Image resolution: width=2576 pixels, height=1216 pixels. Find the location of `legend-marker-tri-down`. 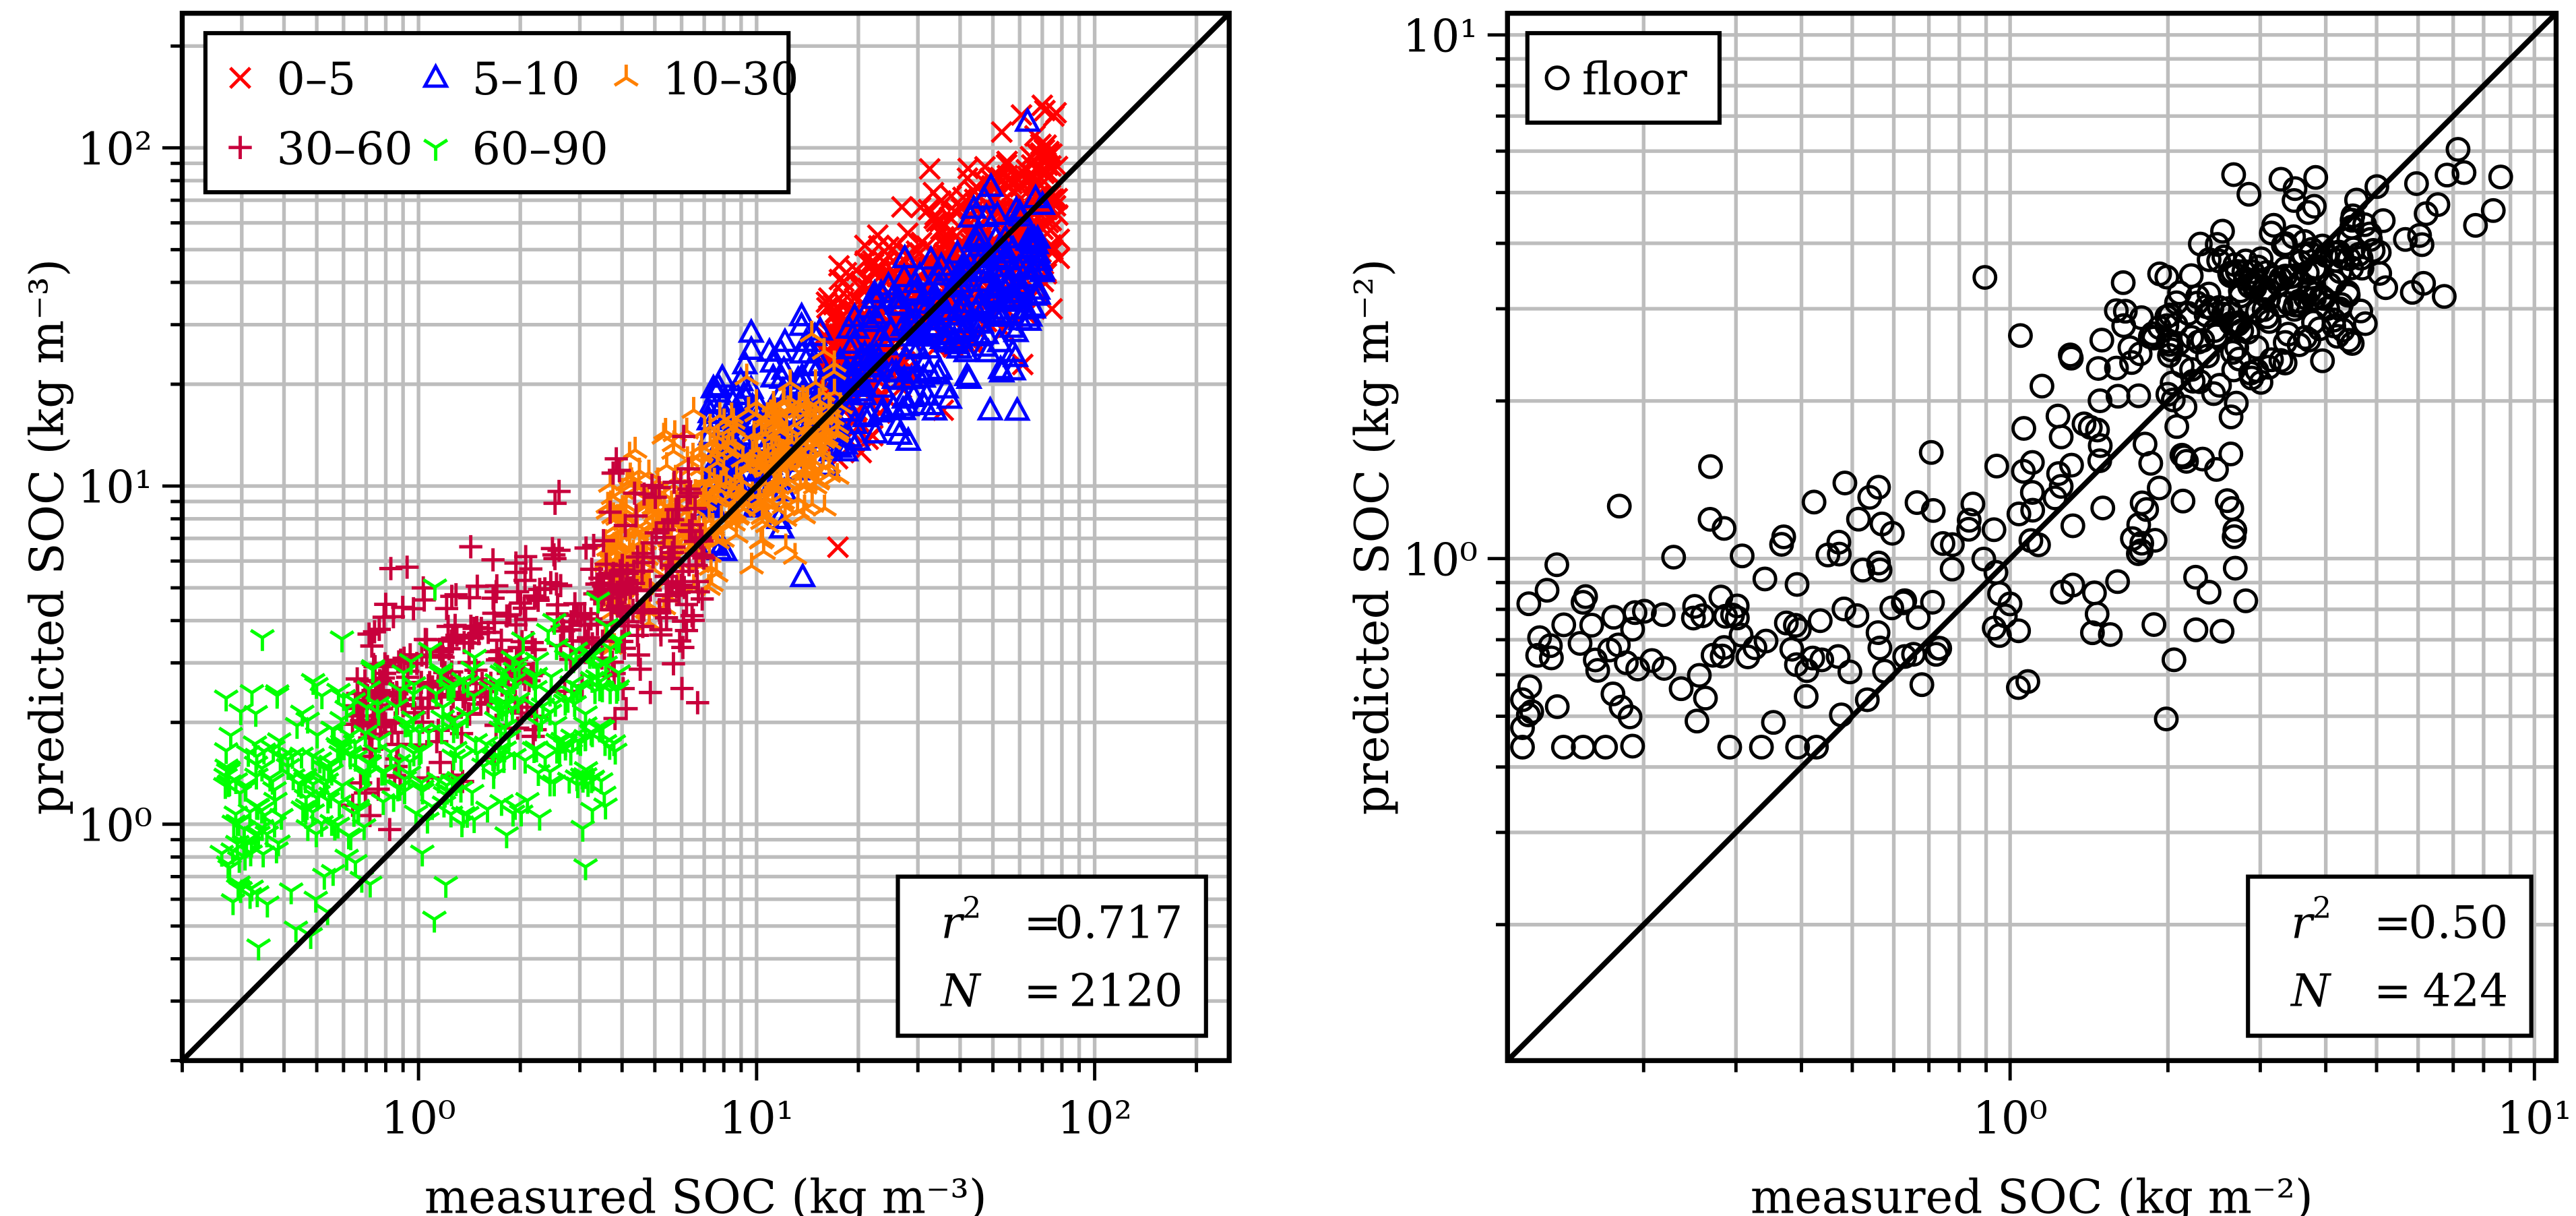

legend-marker-tri-down is located at coordinates (626, 75).